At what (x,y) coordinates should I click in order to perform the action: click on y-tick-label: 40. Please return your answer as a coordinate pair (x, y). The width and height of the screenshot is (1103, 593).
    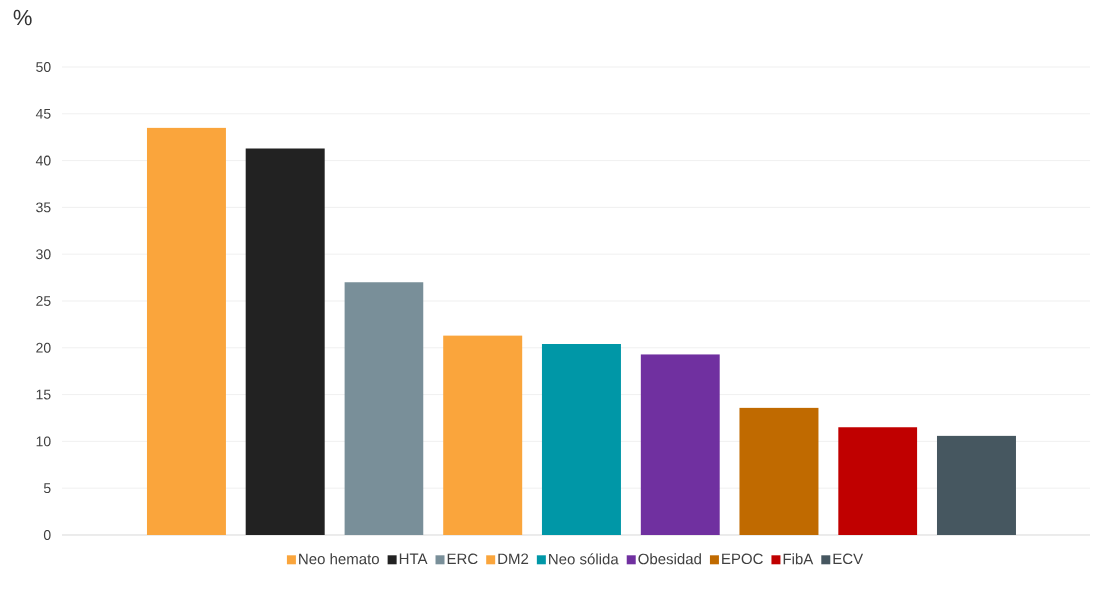
    Looking at the image, I should click on (43, 160).